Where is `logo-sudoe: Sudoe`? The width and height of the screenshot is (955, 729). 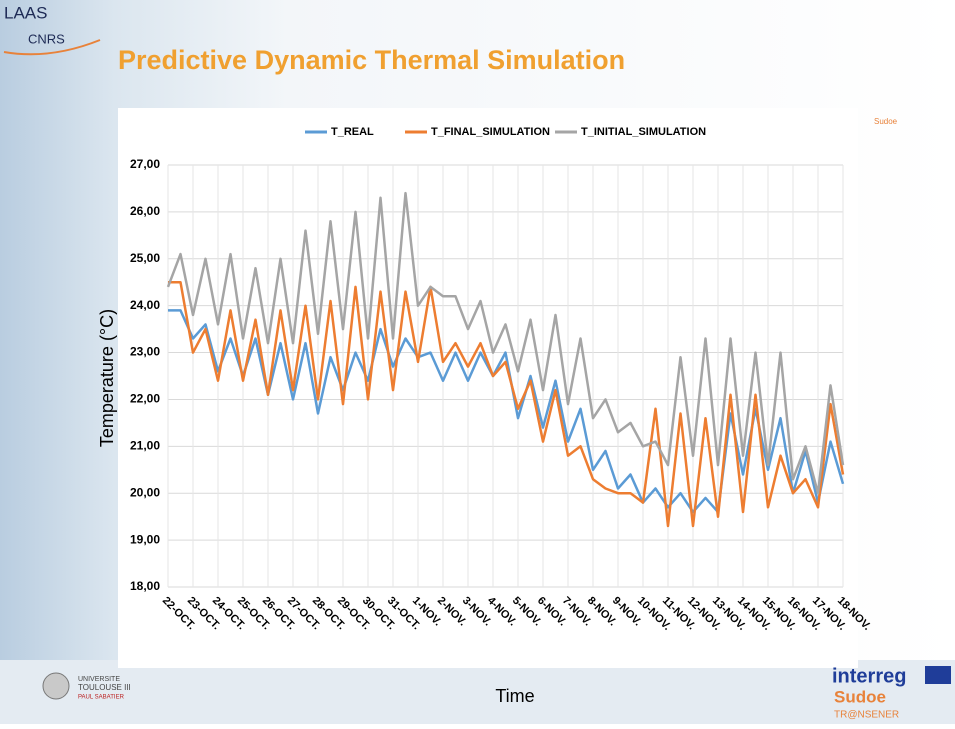 logo-sudoe: Sudoe is located at coordinates (860, 696).